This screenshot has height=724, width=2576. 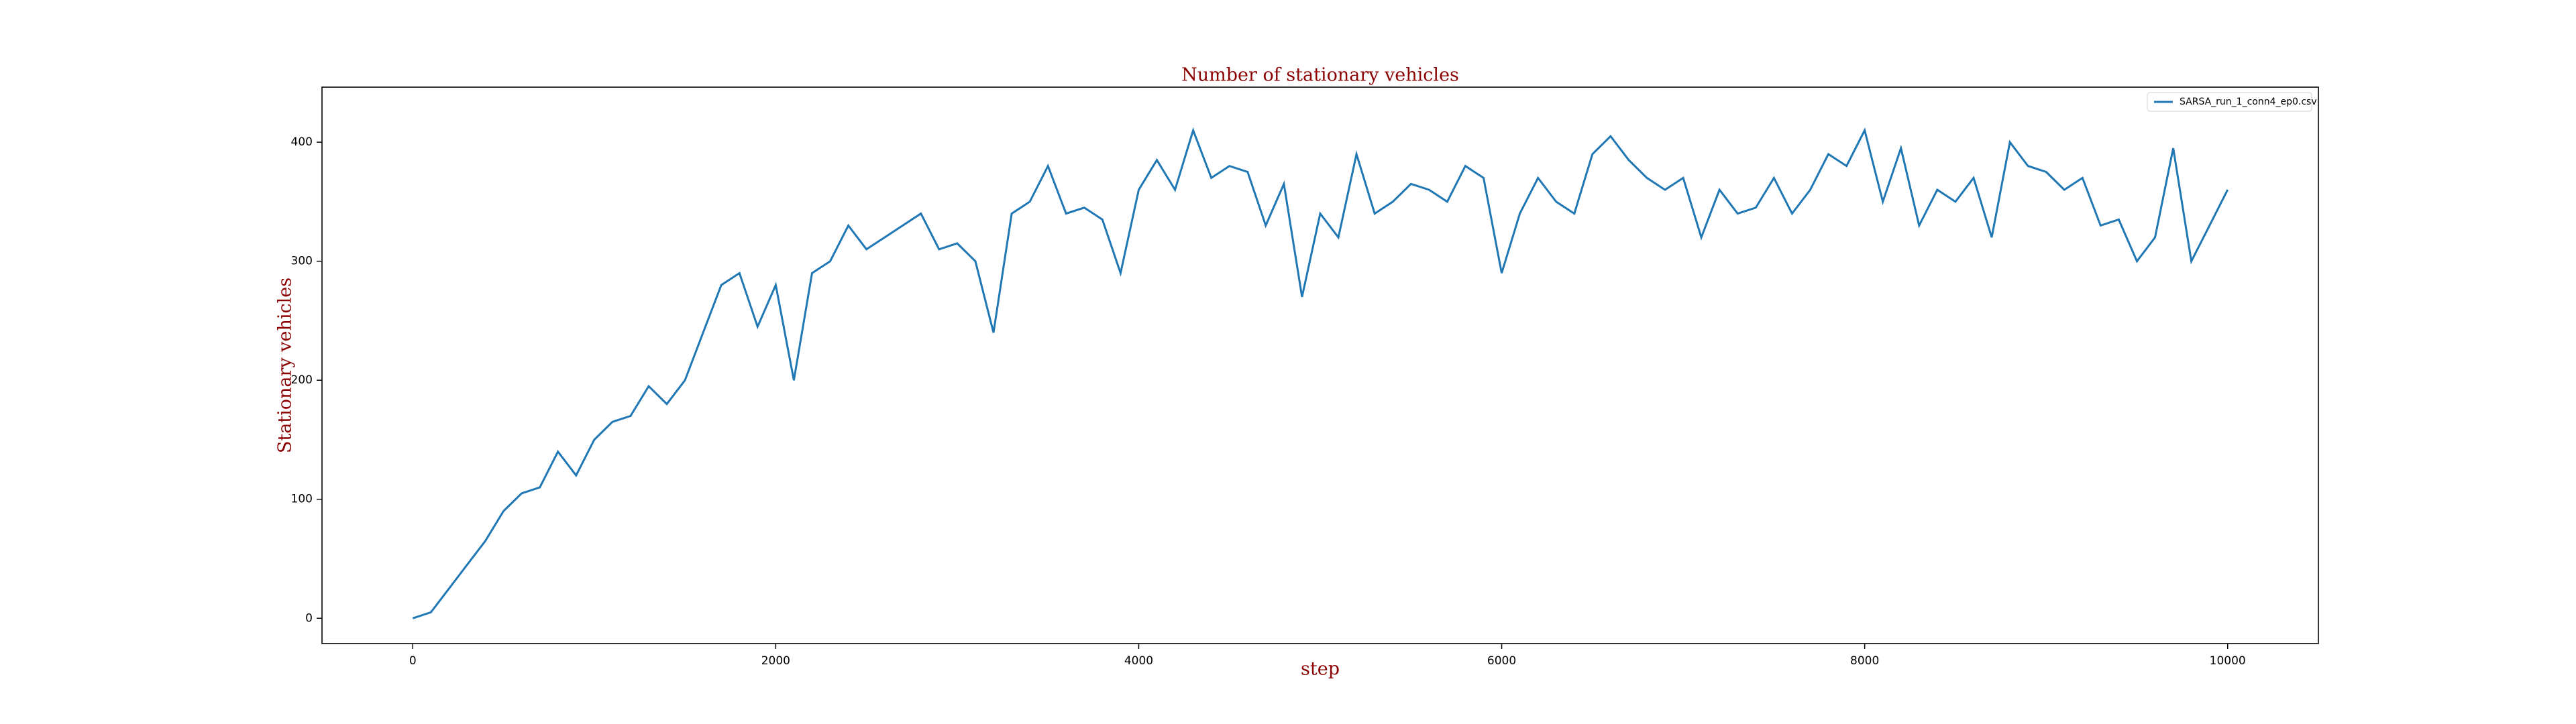 I want to click on x-tick-label: 2000, so click(x=775, y=661).